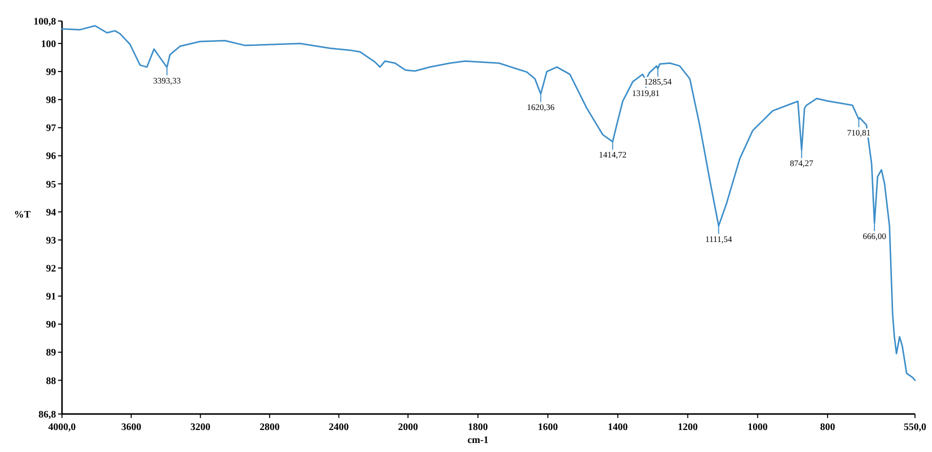 The image size is (932, 452). What do you see at coordinates (478, 427) in the screenshot?
I see `x-tick-label: 1800` at bounding box center [478, 427].